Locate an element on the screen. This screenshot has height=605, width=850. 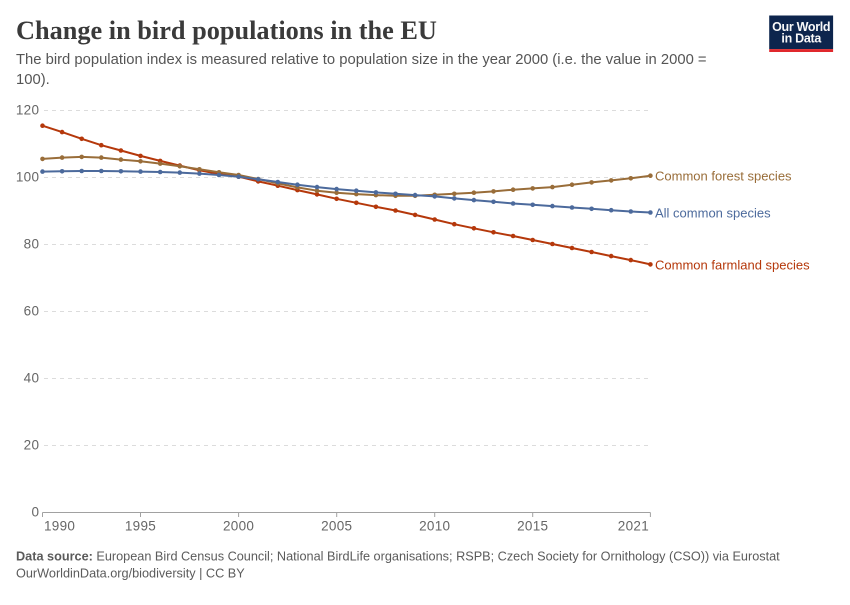
svg-text: 60 is located at coordinates (32, 311).